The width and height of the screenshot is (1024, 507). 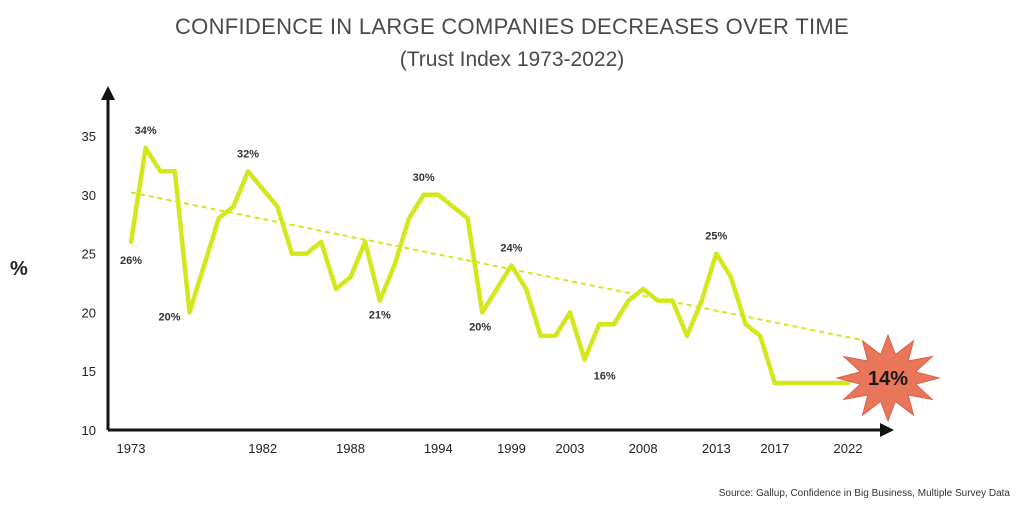 I want to click on y-tick-label: 35, so click(x=89, y=136).